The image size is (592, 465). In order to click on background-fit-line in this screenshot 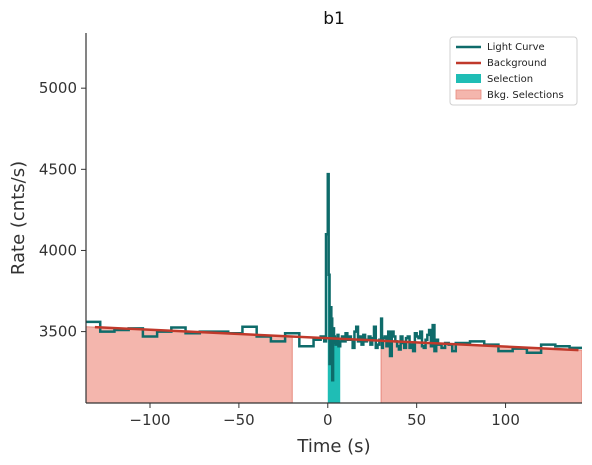, I will do `click(336, 338)`.